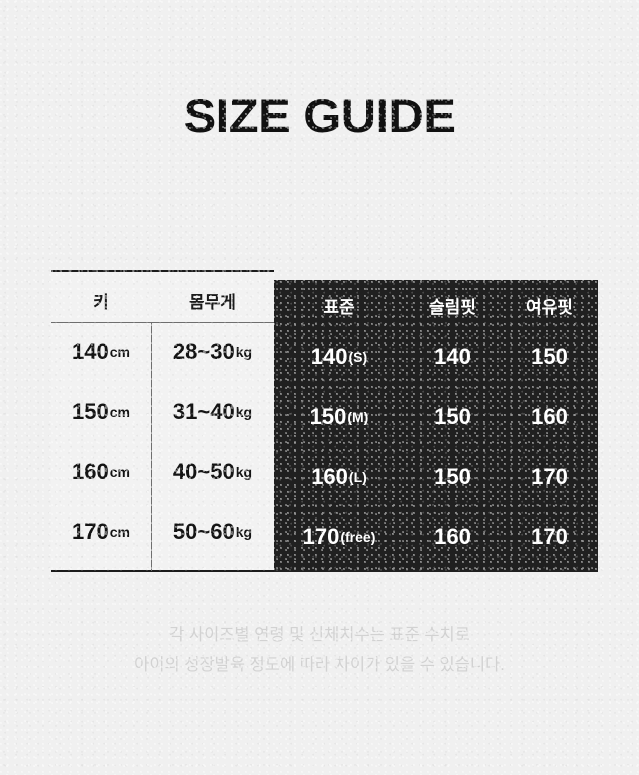 This screenshot has height=775, width=639. Describe the element at coordinates (212, 302) in the screenshot. I see `column-header-weight: 몸무게` at that location.